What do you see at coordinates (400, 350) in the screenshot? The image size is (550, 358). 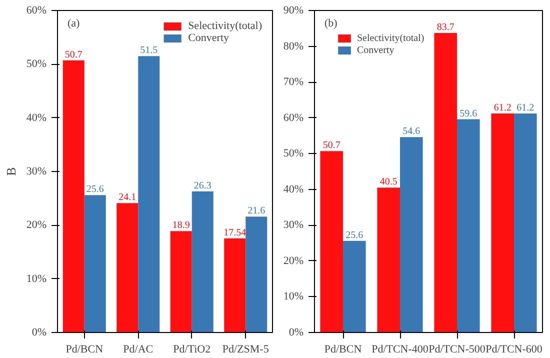 I see `x-tick-label: Pd/TCN-400` at bounding box center [400, 350].